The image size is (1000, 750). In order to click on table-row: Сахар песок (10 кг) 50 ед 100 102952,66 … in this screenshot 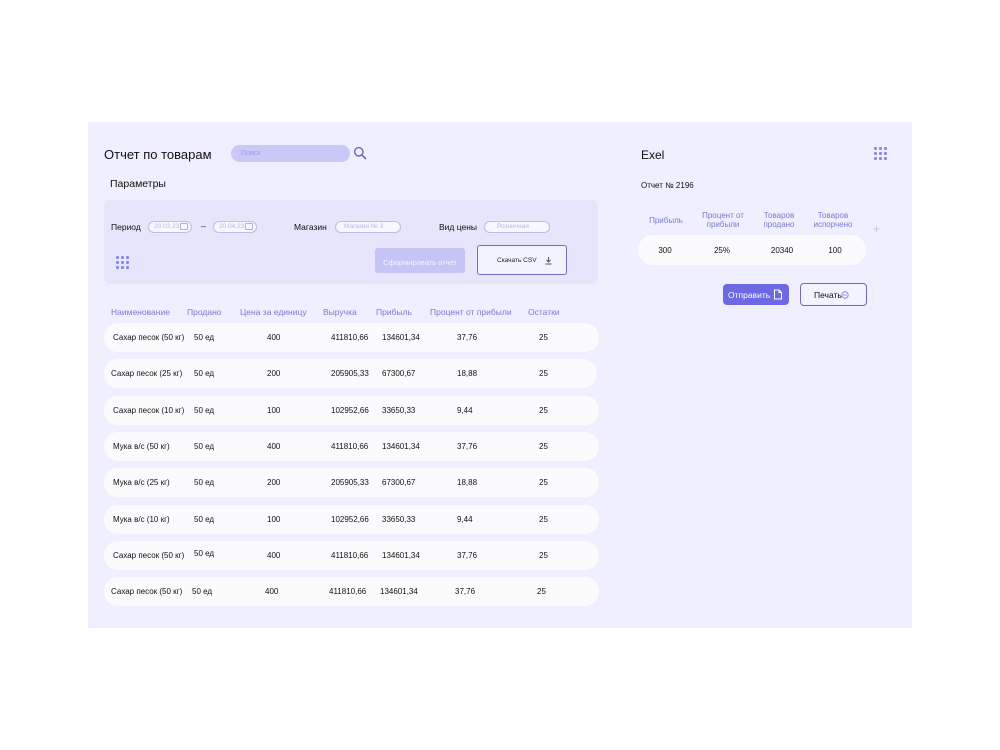, I will do `click(351, 410)`.